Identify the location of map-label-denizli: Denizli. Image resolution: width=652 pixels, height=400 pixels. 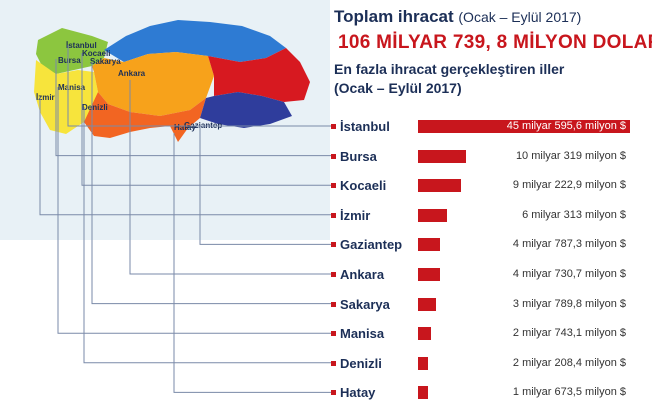
(95, 107).